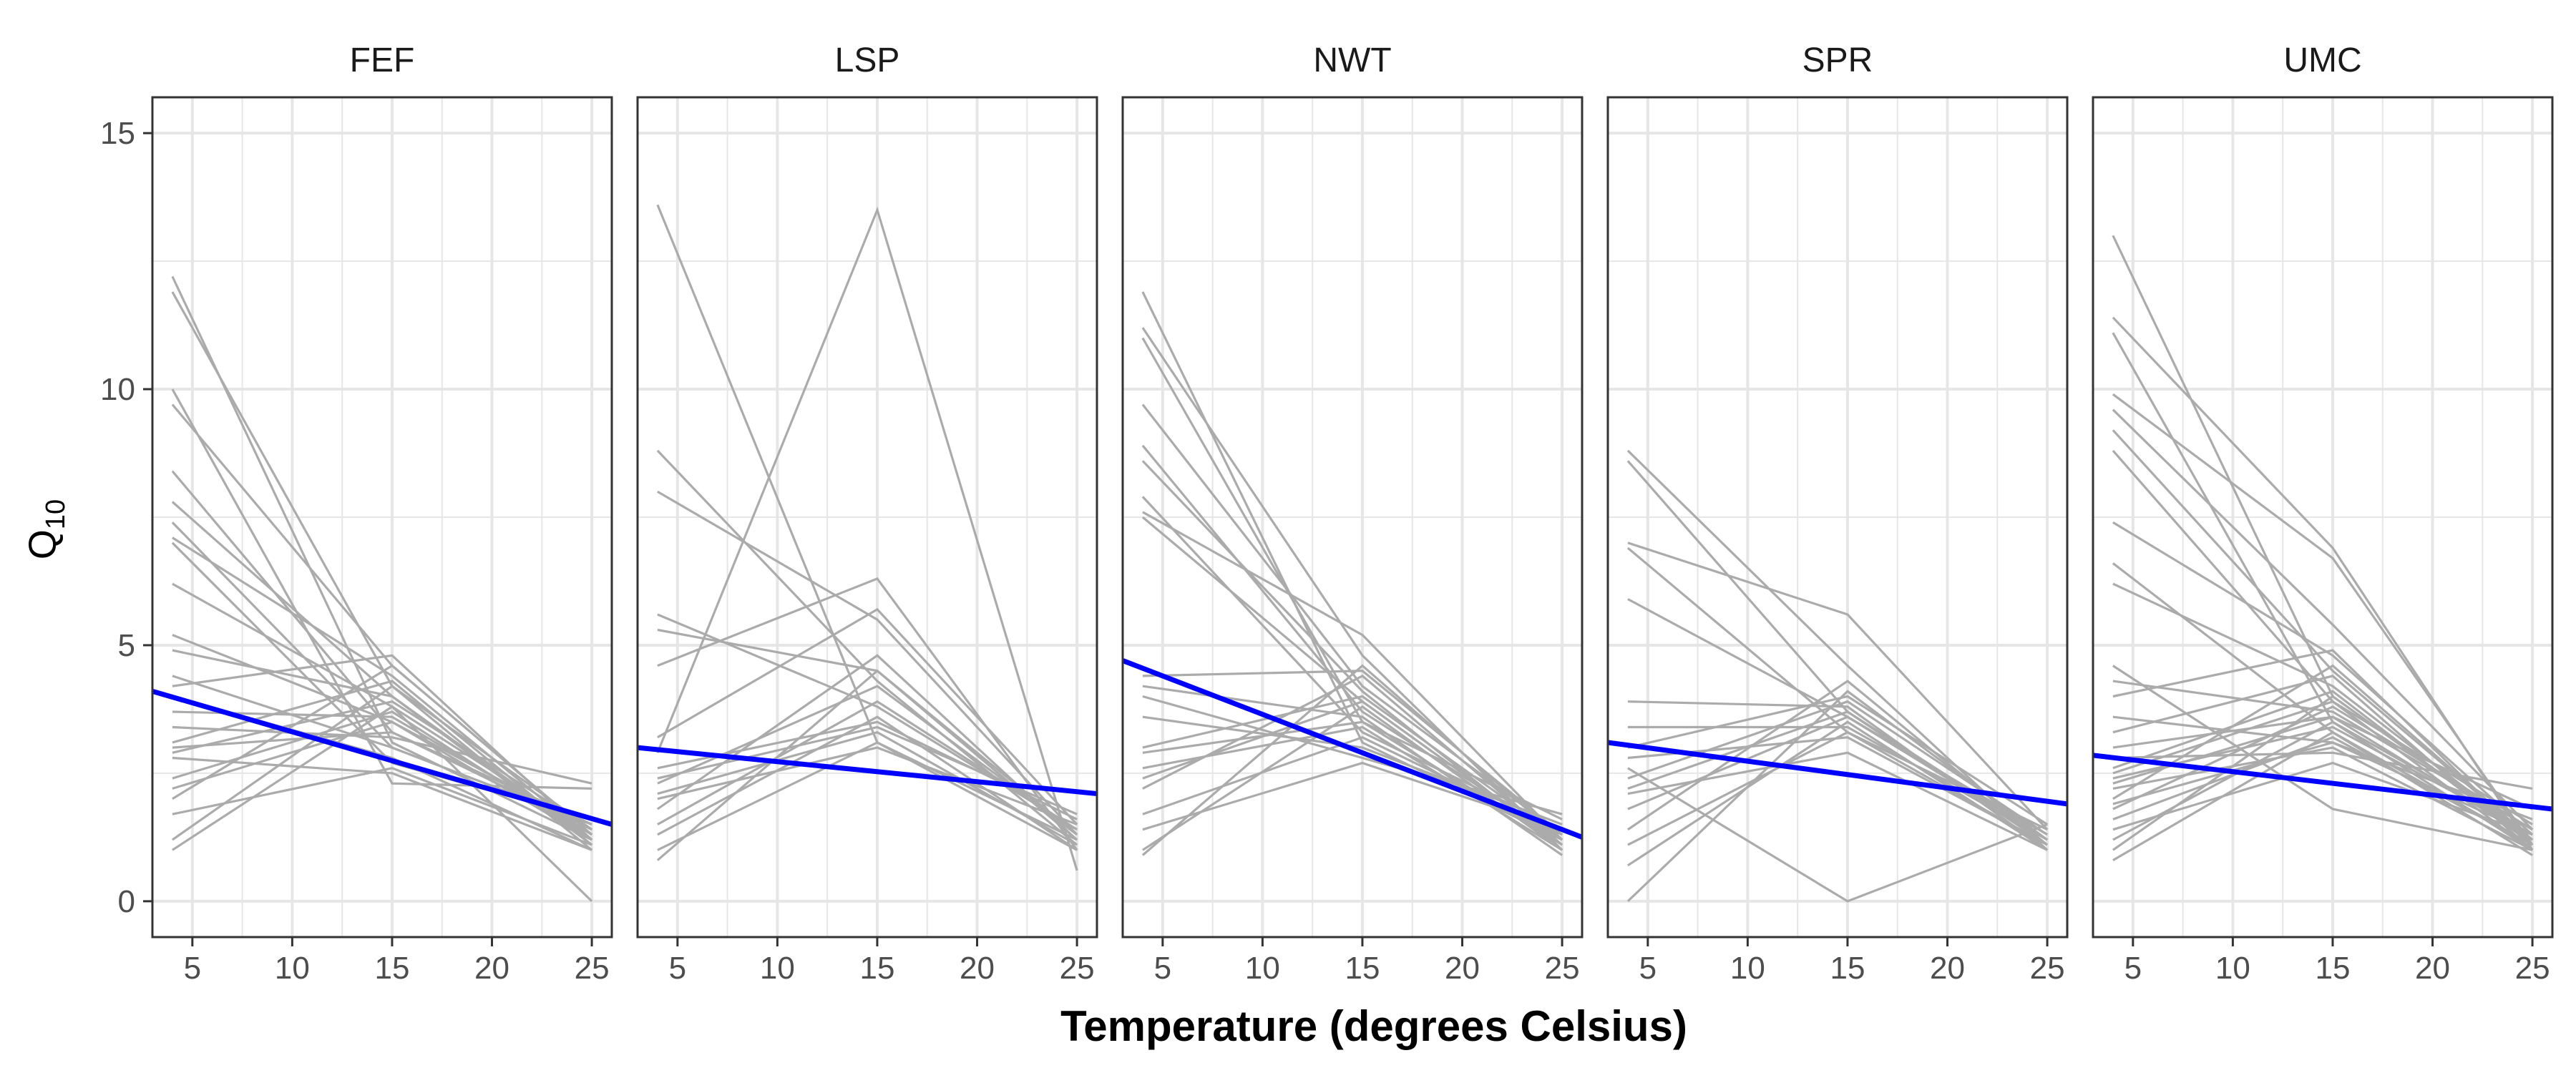  Describe the element at coordinates (42, 544) in the screenshot. I see `y-axis-label-main: Q` at that location.